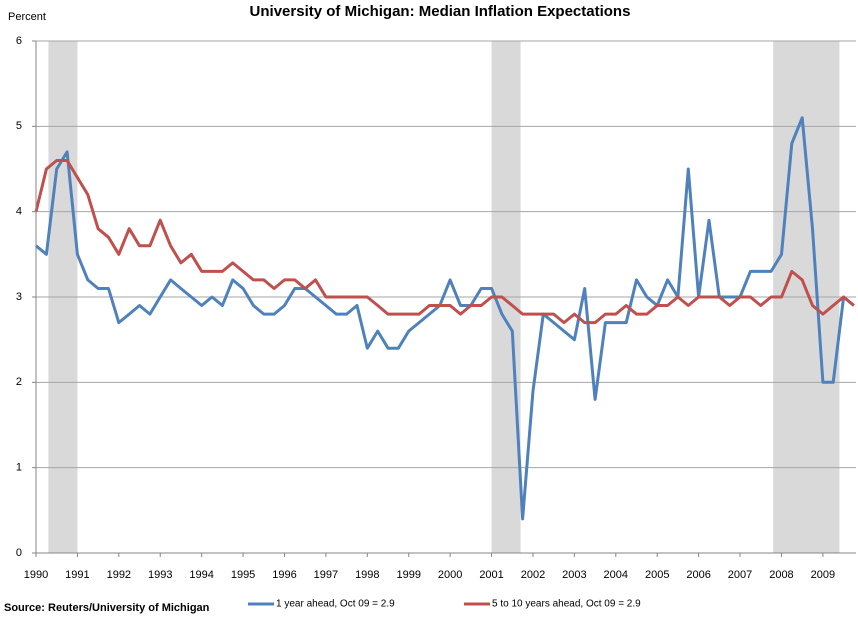 The image size is (858, 618). Describe the element at coordinates (574, 575) in the screenshot. I see `x-tick-label: 2003` at that location.